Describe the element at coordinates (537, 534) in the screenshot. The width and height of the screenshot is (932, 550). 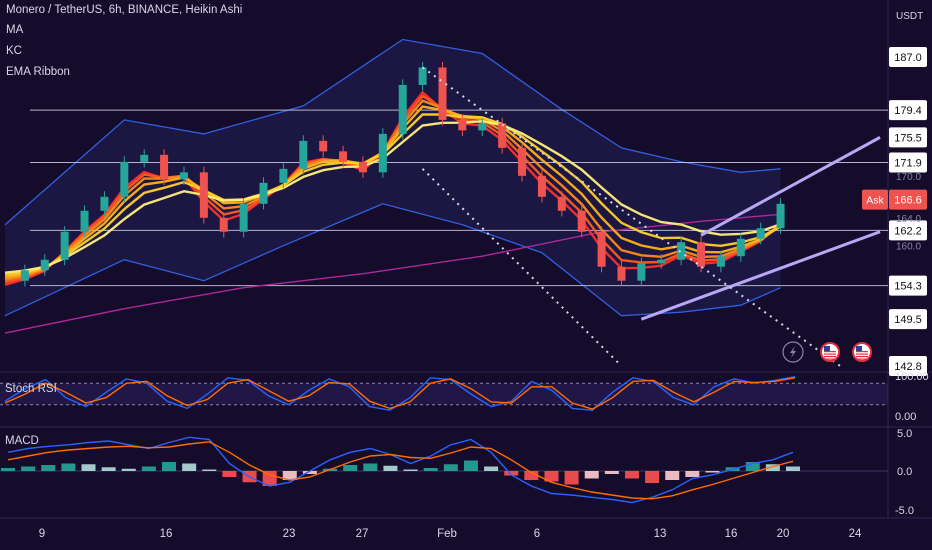
I see `time-axis-tick: 6` at that location.